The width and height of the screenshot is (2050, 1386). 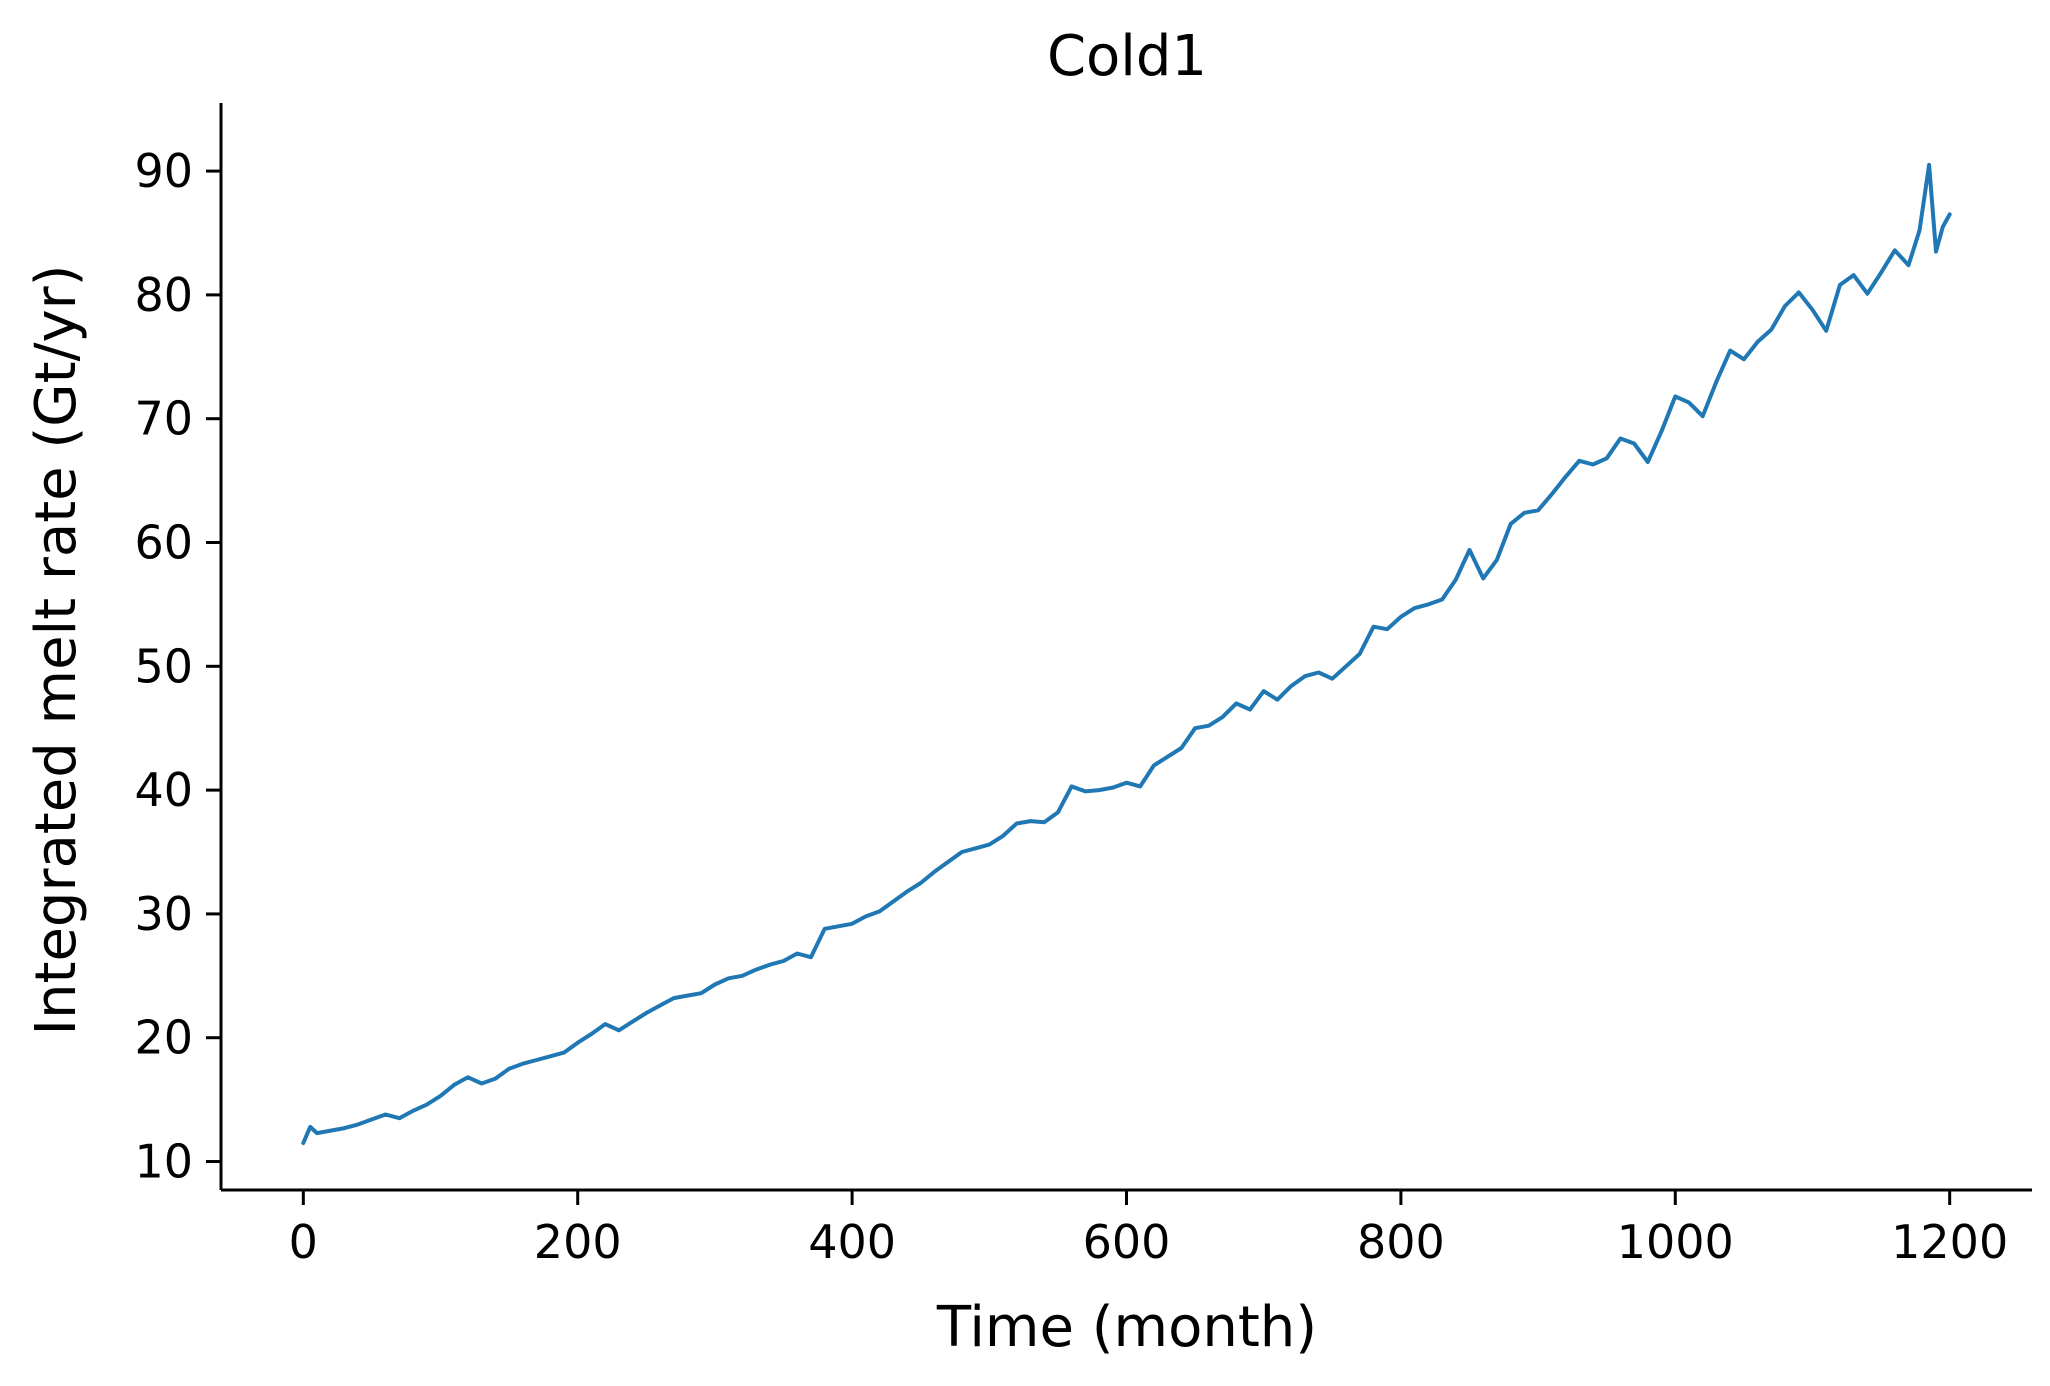 What do you see at coordinates (1126, 1327) in the screenshot?
I see `x-axis-title: Time (month)` at bounding box center [1126, 1327].